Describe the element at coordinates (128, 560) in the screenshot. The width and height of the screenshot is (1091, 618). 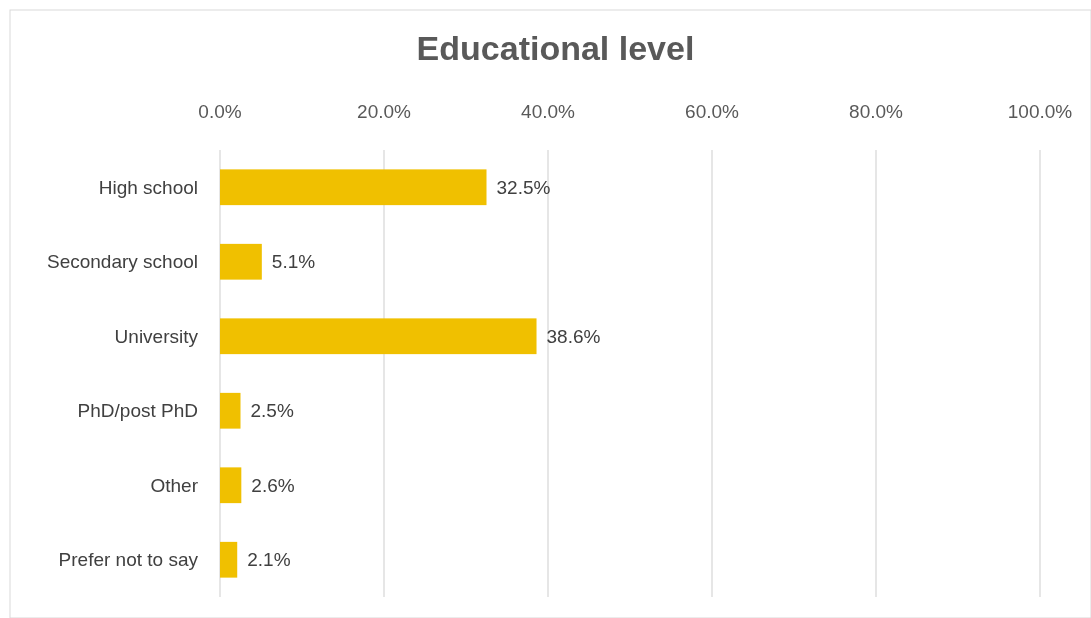
I see `y-tick-label: Prefer not to say` at that location.